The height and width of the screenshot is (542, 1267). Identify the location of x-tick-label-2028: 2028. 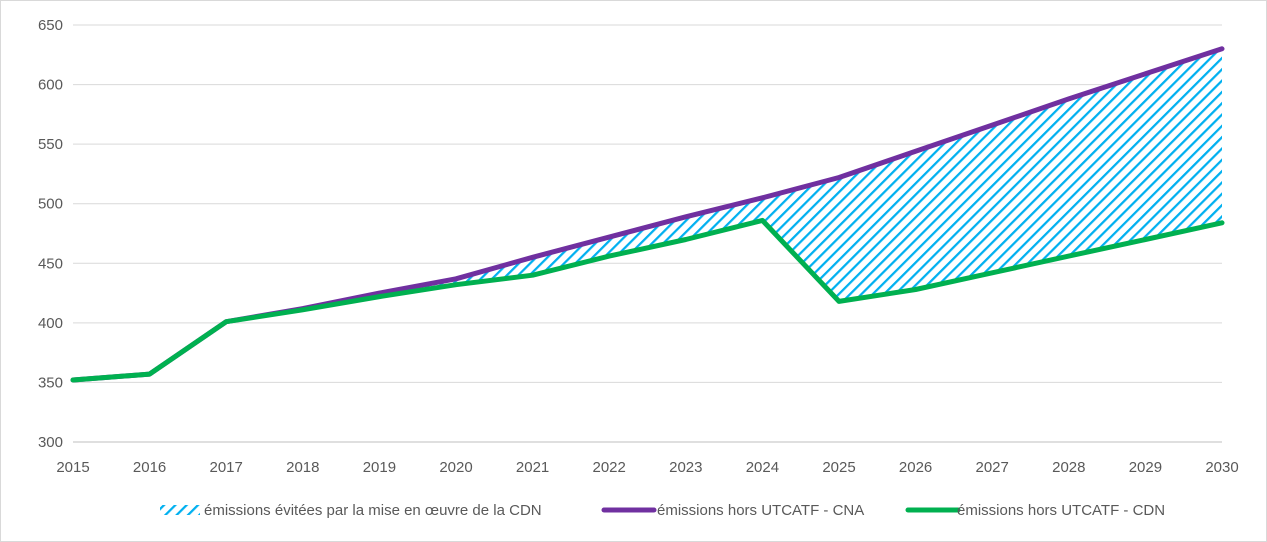
(1068, 467).